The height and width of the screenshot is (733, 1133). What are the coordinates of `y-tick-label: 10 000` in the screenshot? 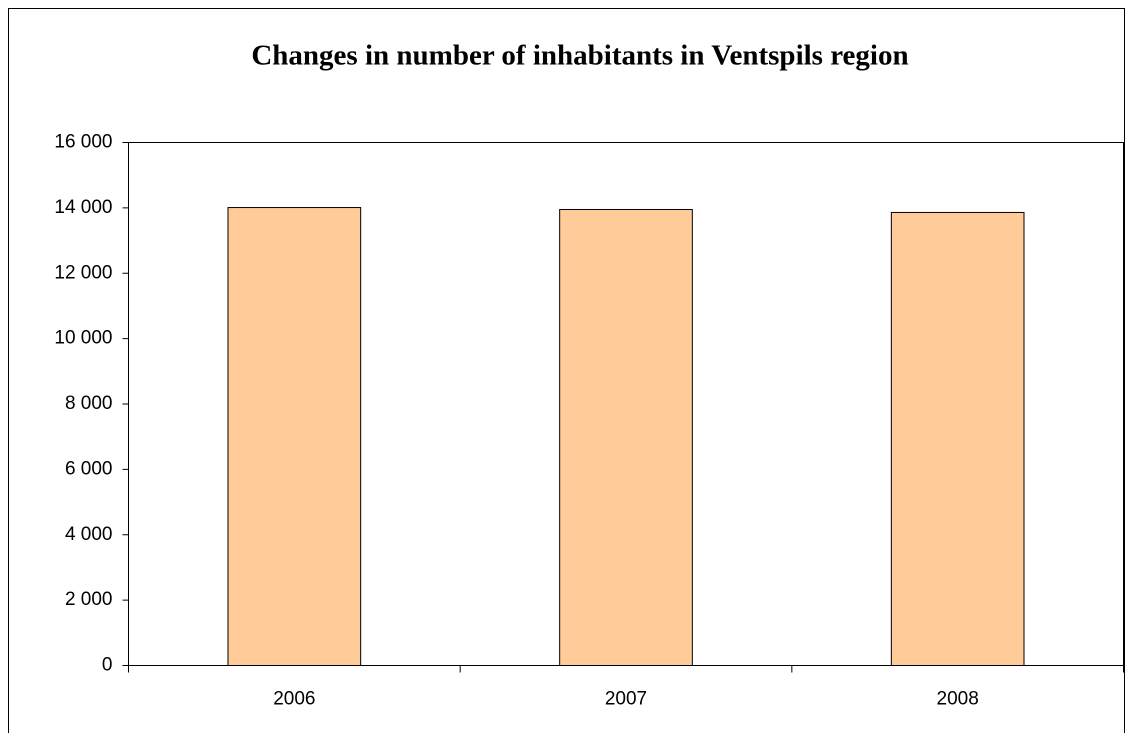 It's located at (83, 338).